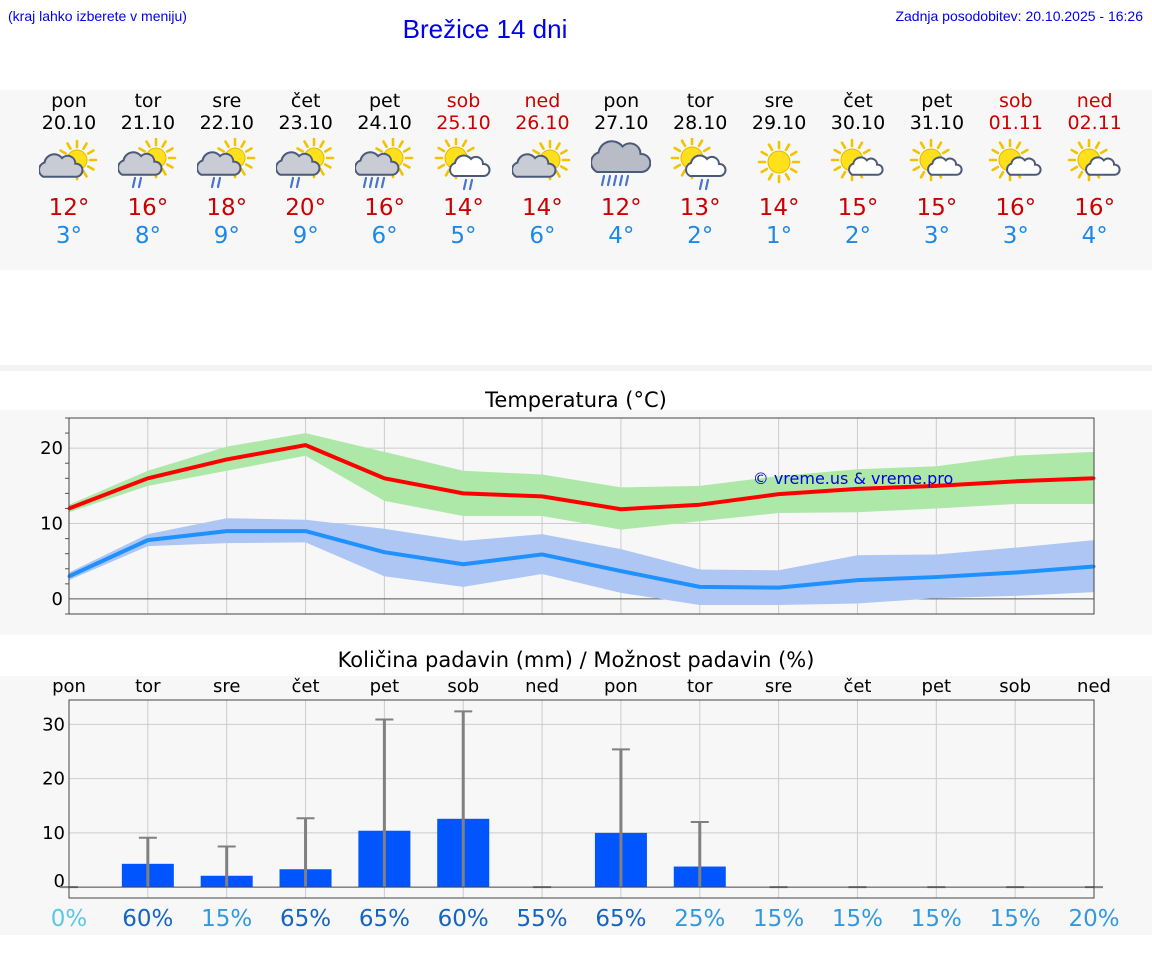 The height and width of the screenshot is (975, 1152). Describe the element at coordinates (621, 208) in the screenshot. I see `max-temperature: 12°` at that location.